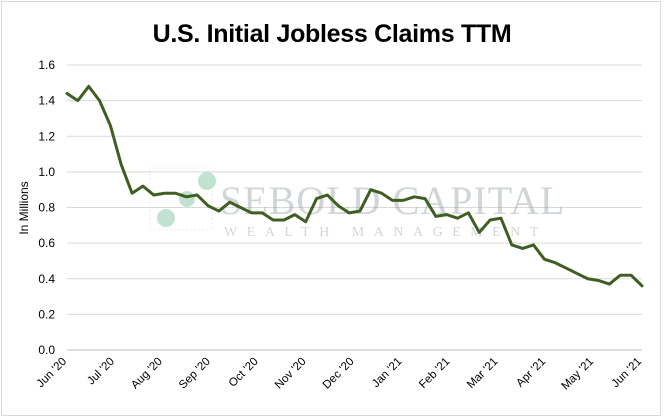 This screenshot has height=419, width=664. What do you see at coordinates (101, 372) in the screenshot?
I see `x-tick-label: Jul '20` at bounding box center [101, 372].